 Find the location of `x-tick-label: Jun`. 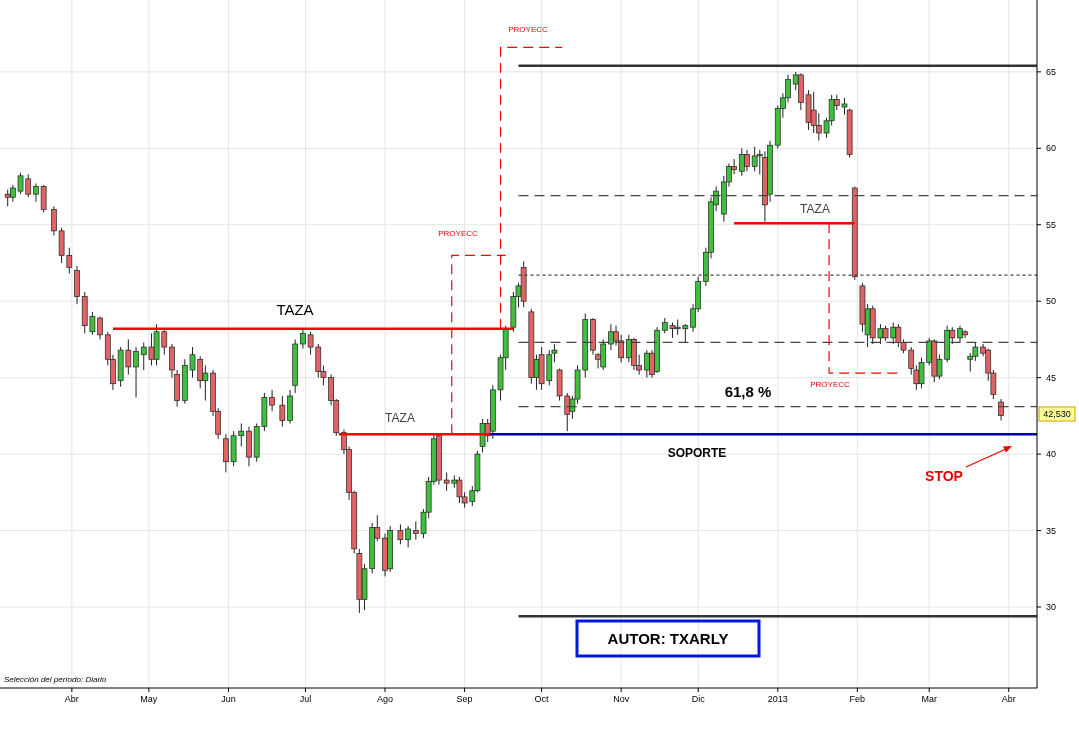

x-tick-label: Jun is located at coordinates (228, 699).